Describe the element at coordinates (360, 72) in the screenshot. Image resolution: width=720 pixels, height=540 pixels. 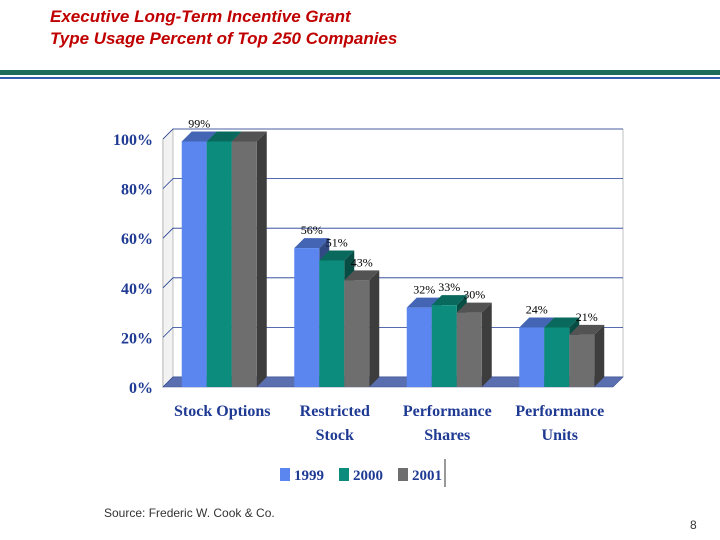
I see `title-rule-dark` at that location.